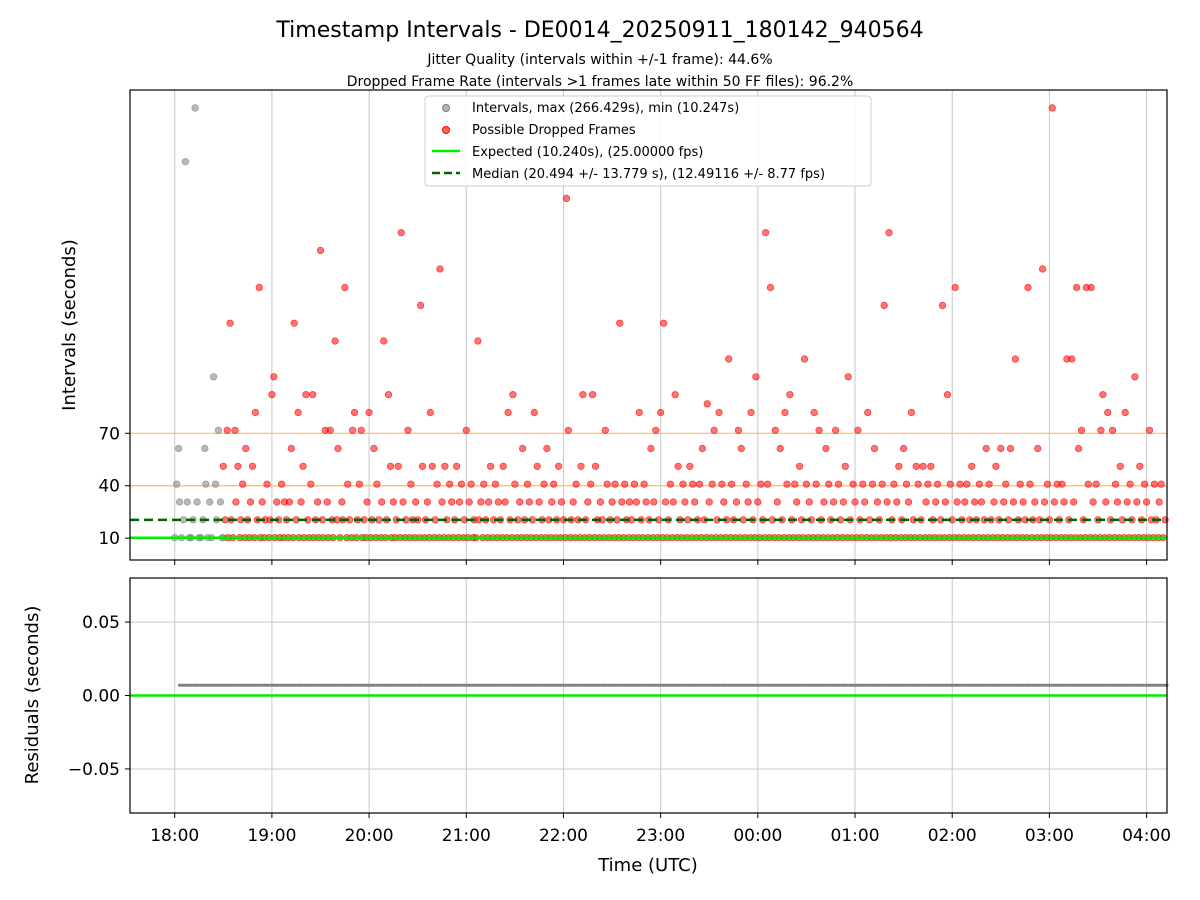  Describe the element at coordinates (757, 836) in the screenshot. I see `x-tick-label: 00:00` at that location.